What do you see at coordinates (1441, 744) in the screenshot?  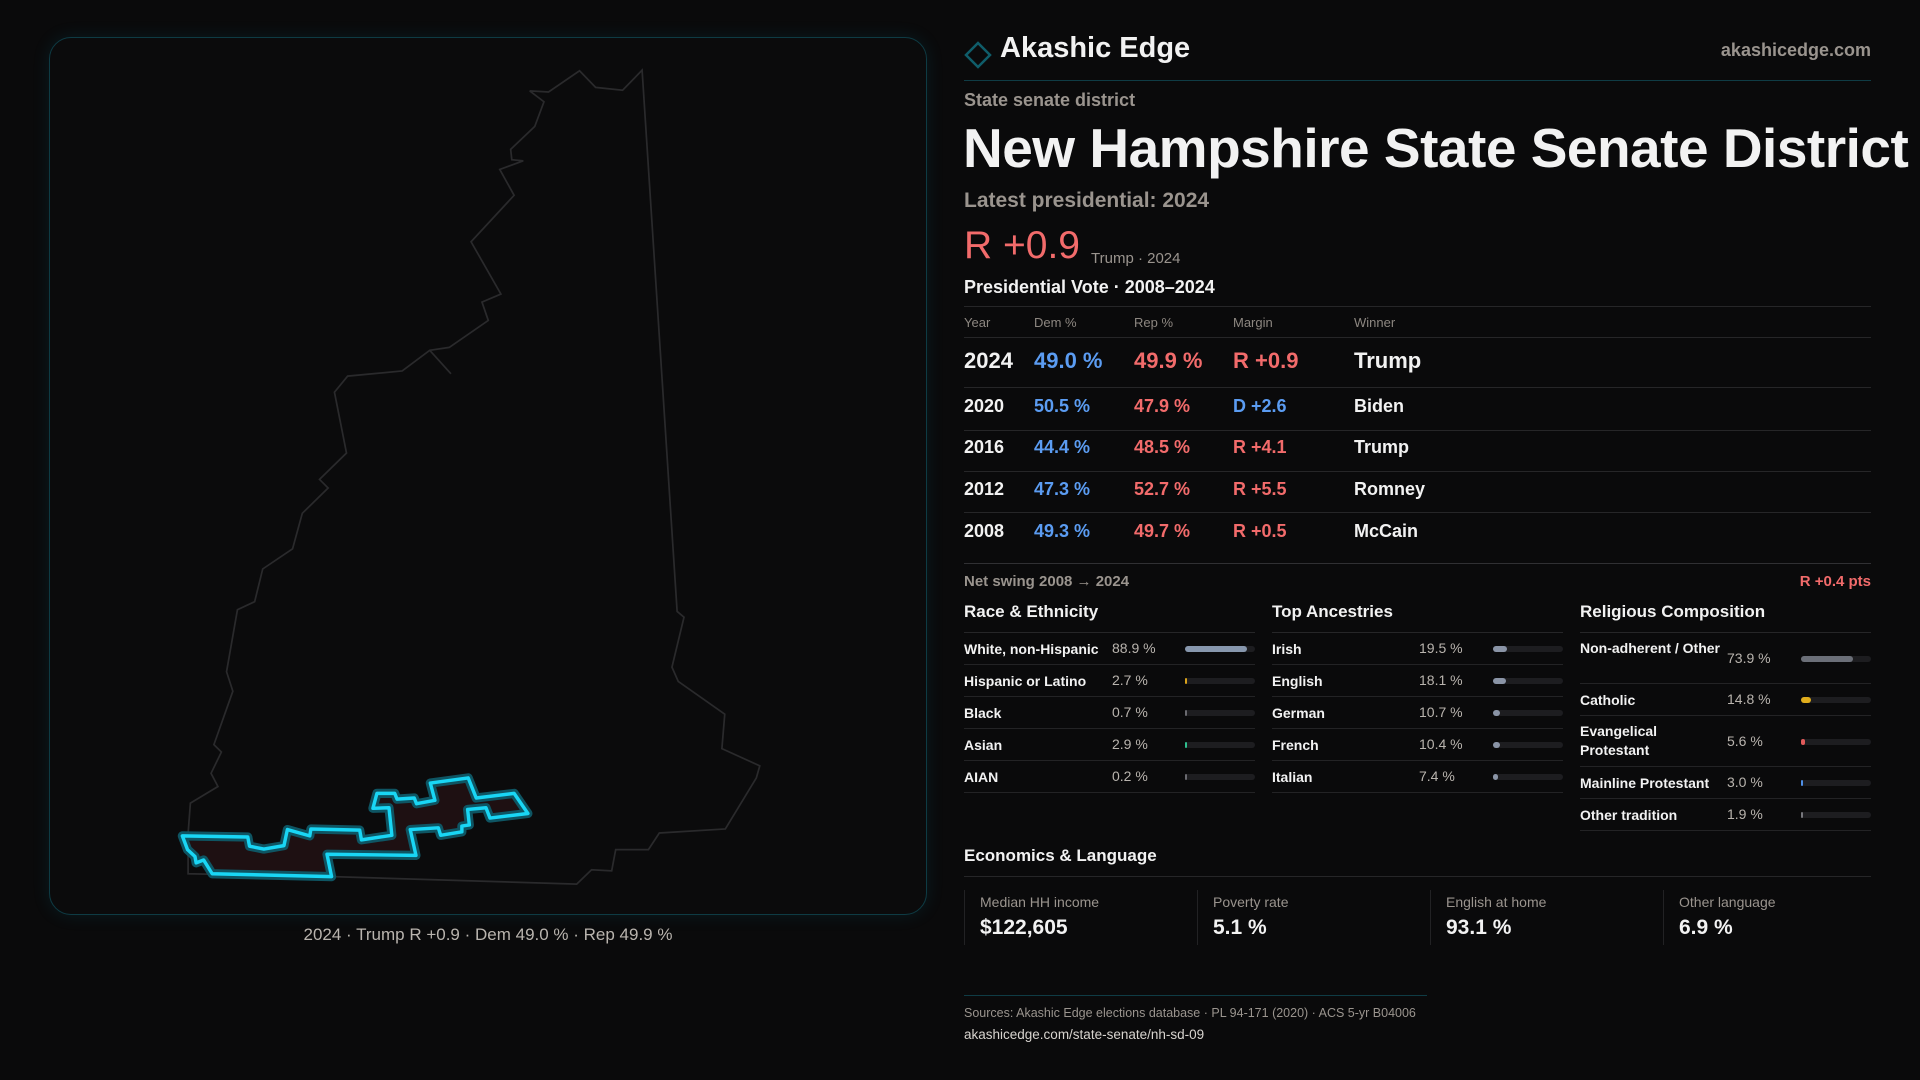 I see `demo-value: 10.4 %` at bounding box center [1441, 744].